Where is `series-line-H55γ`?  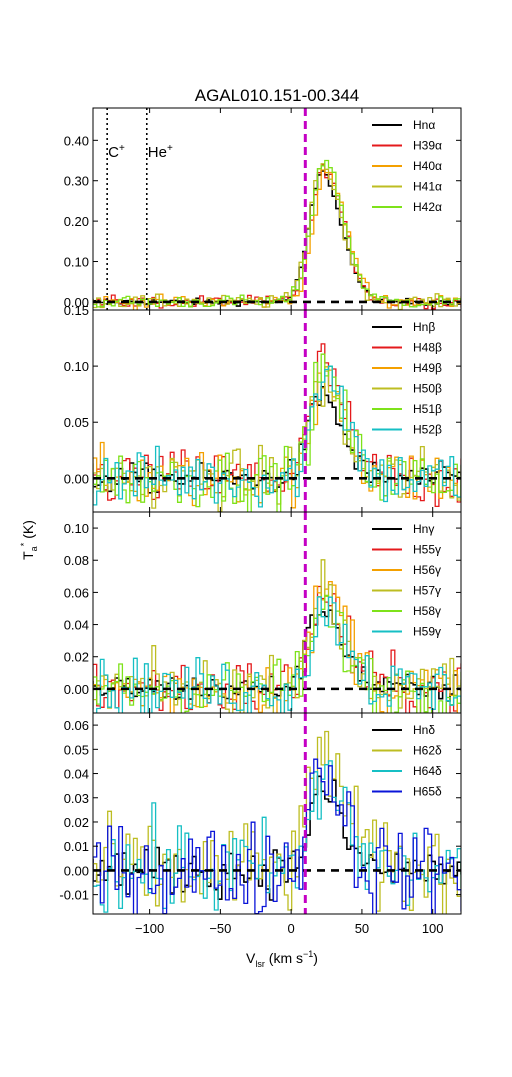
series-line-H55γ is located at coordinates (277, 649).